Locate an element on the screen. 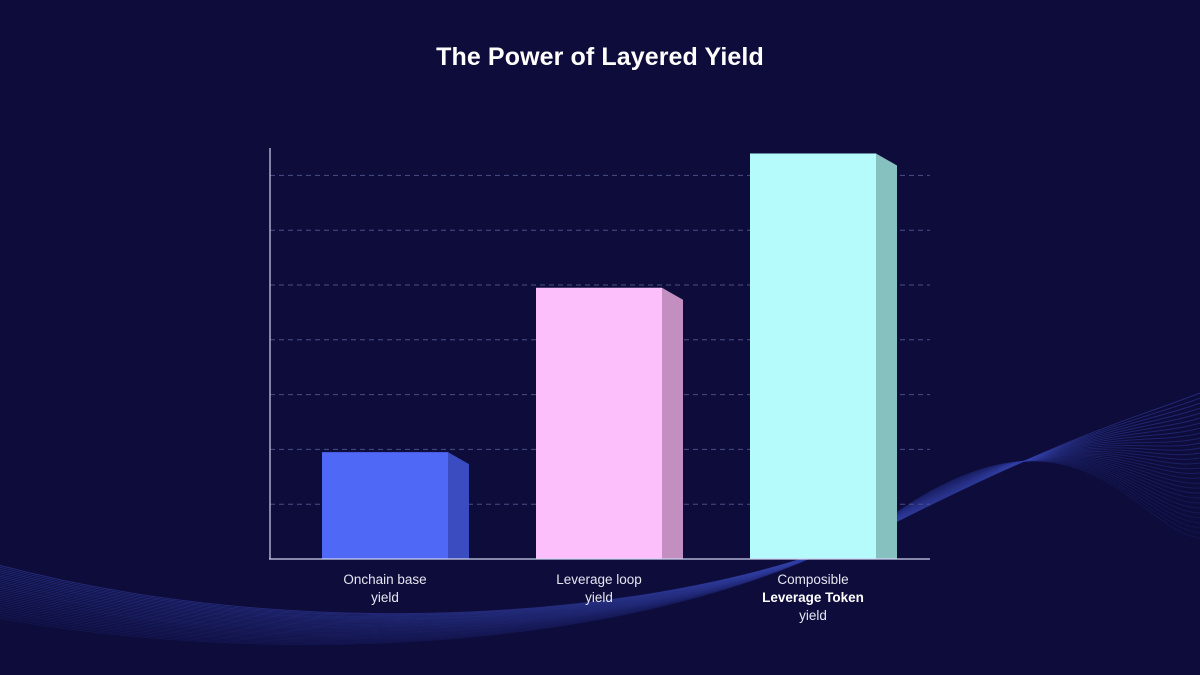 The image size is (1200, 675). category-label-line: Leverage loop is located at coordinates (599, 579).